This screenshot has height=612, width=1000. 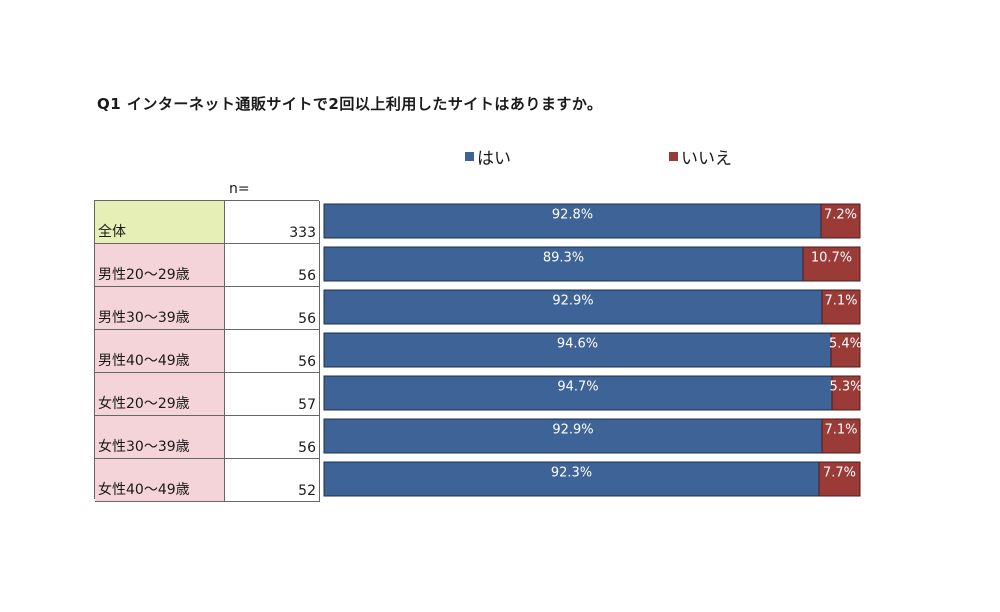 I want to click on data-label-no: 7.7%, so click(x=839, y=473).